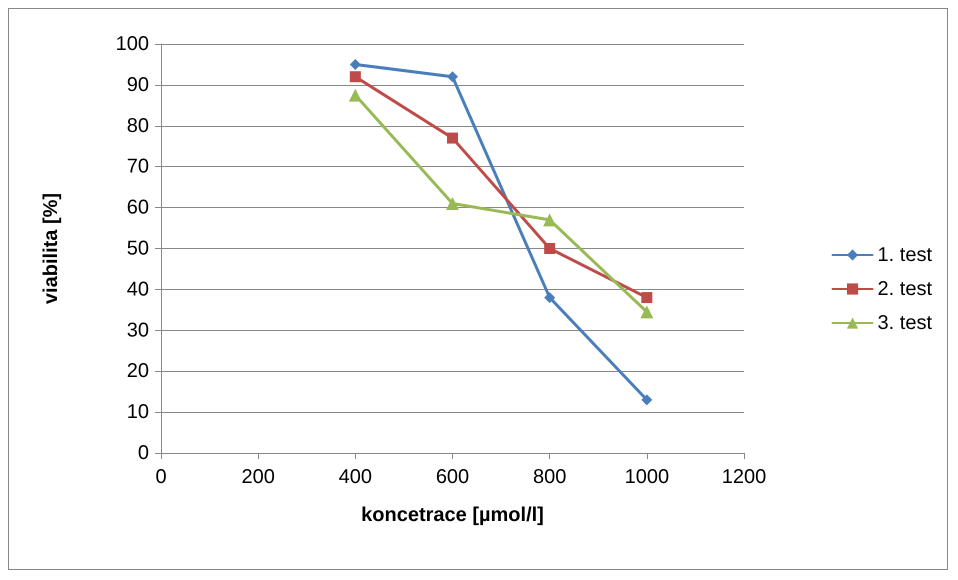  Describe the element at coordinates (137, 167) in the screenshot. I see `y-tick-label: 70` at that location.